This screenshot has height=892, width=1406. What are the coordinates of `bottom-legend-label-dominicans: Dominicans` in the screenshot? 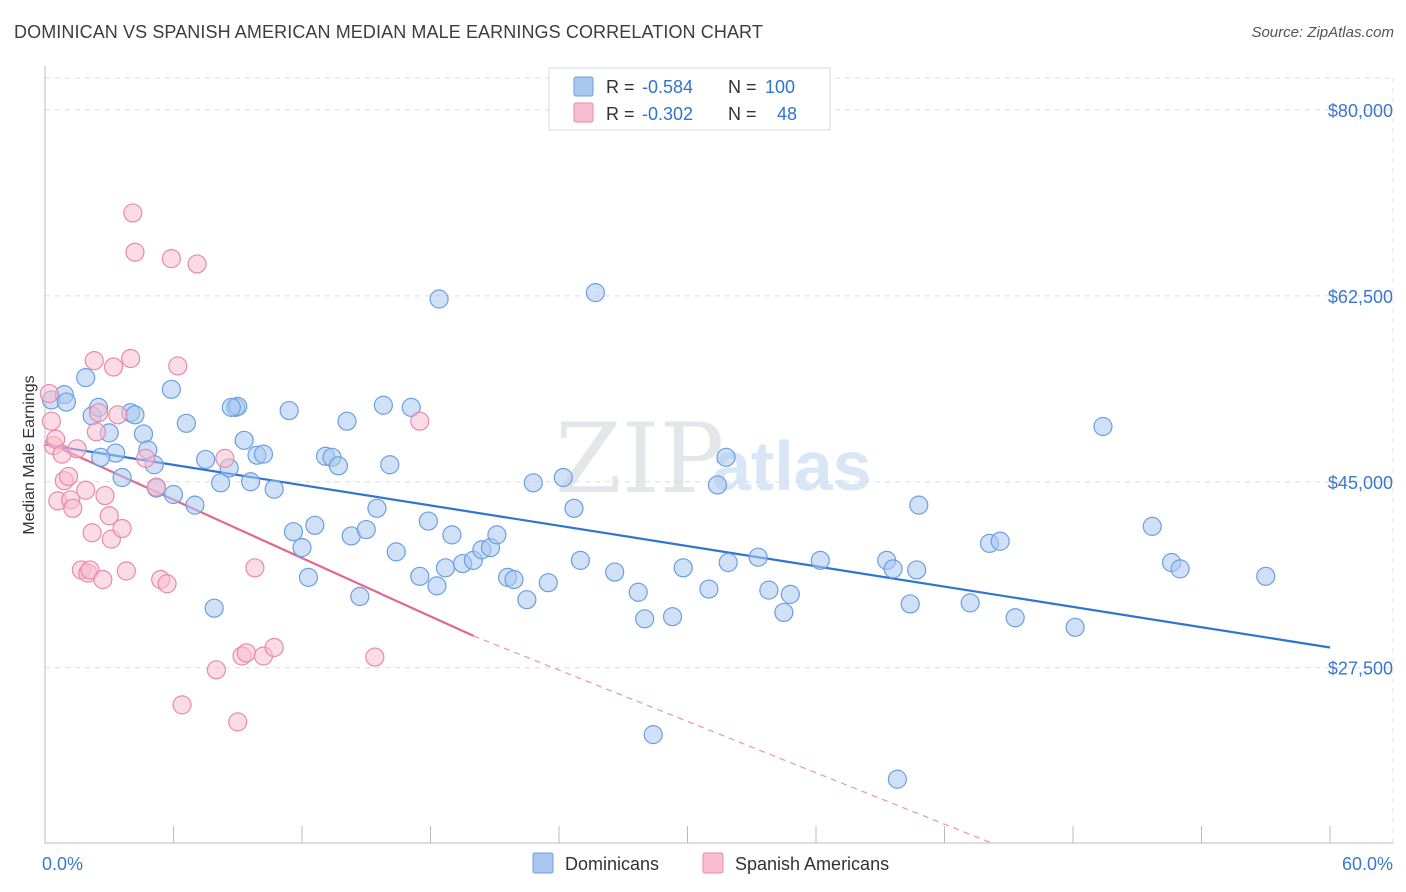 It's located at (612, 864).